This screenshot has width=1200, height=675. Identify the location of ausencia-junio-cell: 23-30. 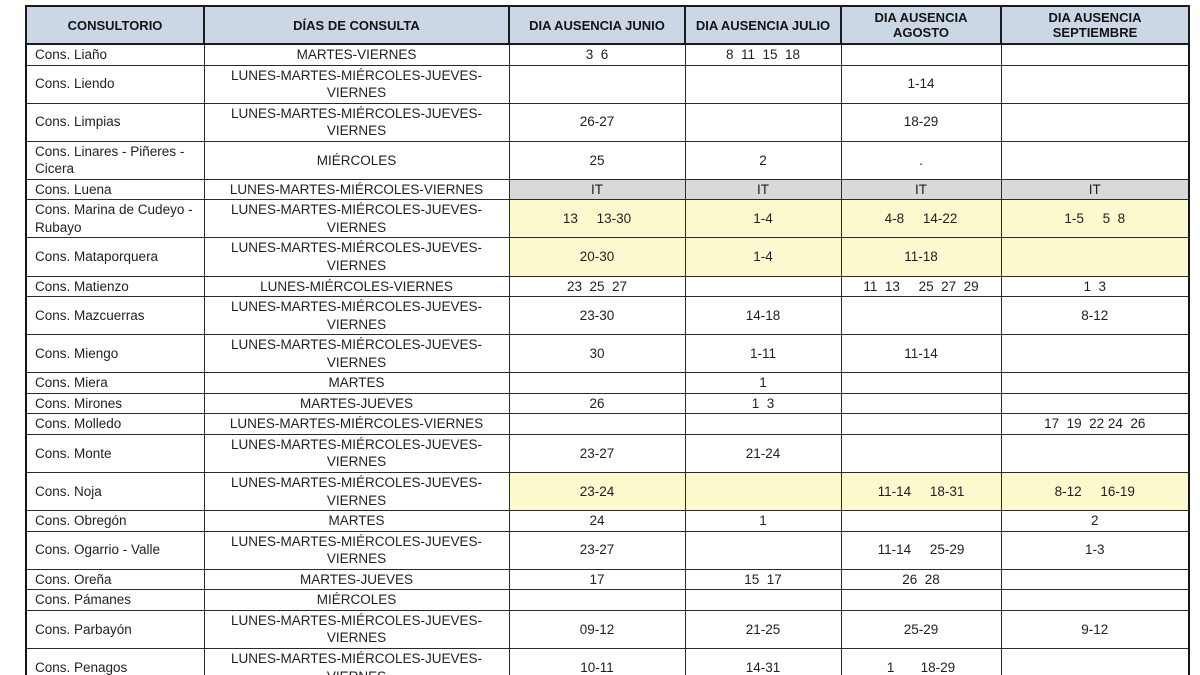
(597, 316).